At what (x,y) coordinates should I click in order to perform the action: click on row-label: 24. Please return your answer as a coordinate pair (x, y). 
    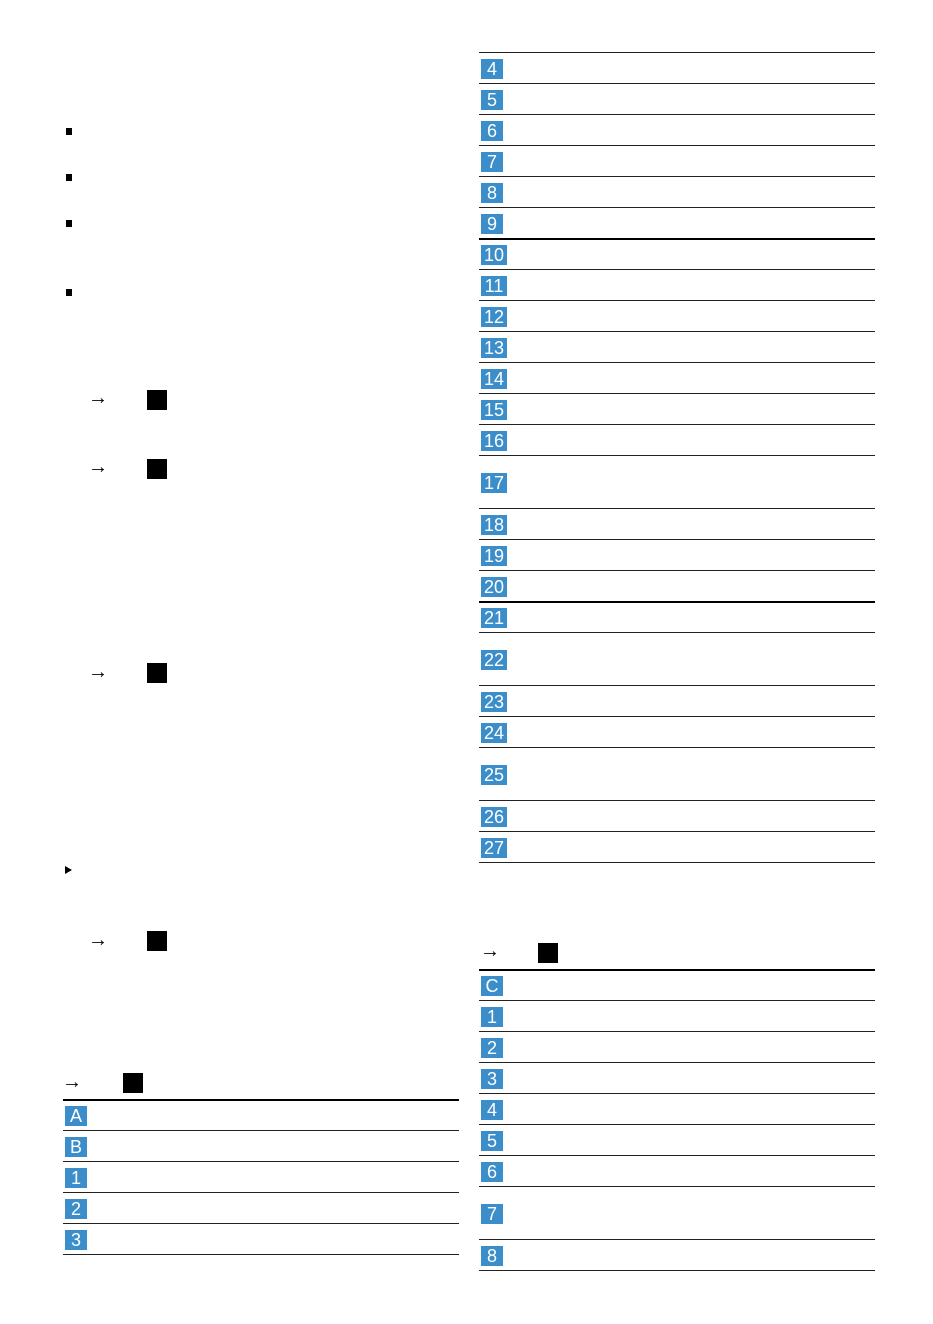
    Looking at the image, I should click on (494, 732).